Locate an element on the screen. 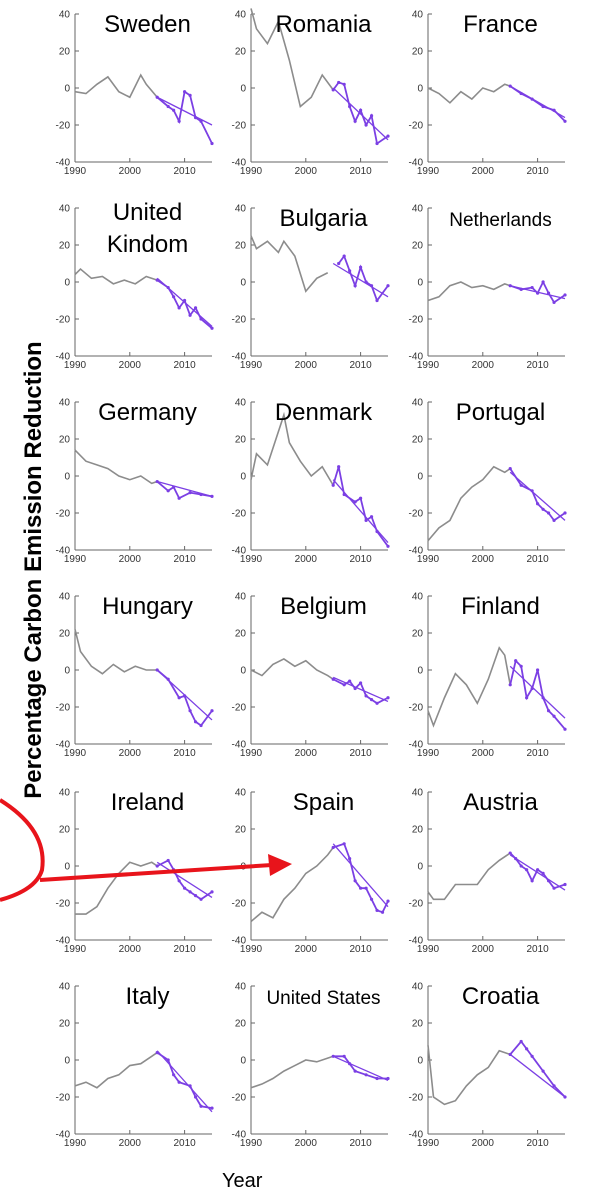 The height and width of the screenshot is (1198, 602). panel-netherlands: -40 -20 0 20 40 1990 2000 2010 Netherlands is located at coordinates (488, 287).